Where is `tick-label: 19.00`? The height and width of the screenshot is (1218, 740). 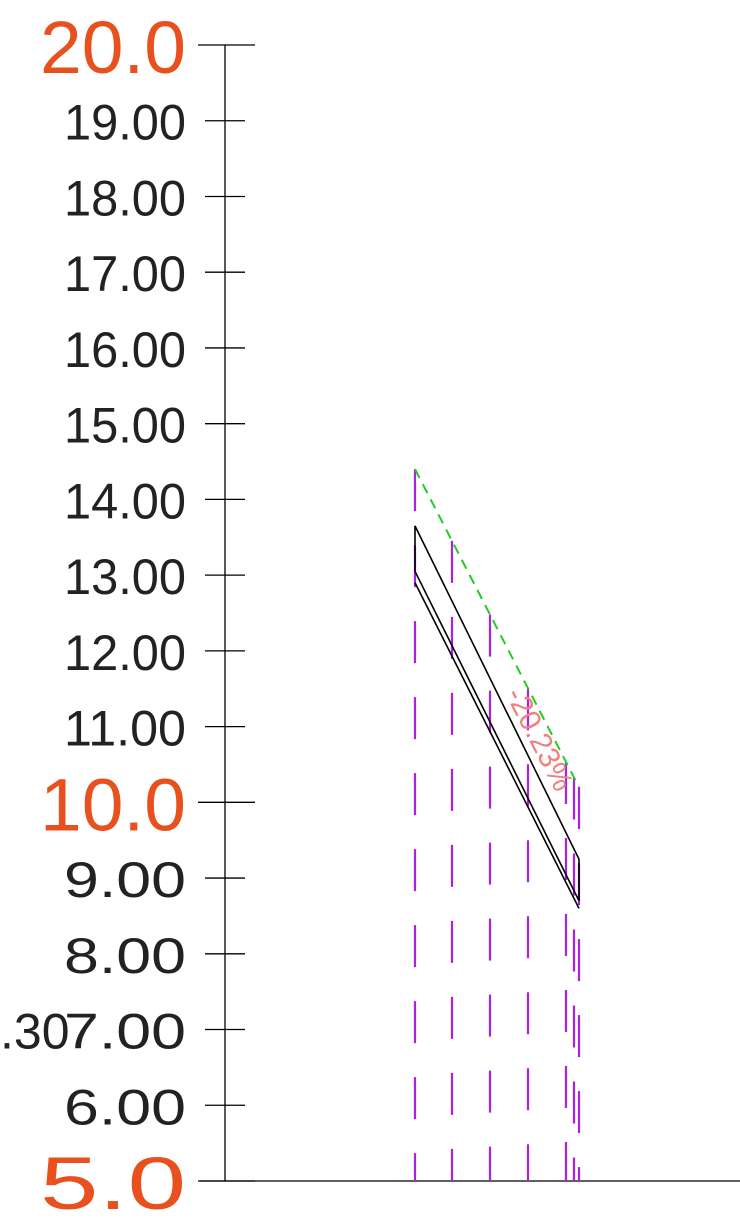 tick-label: 19.00 is located at coordinates (125, 123).